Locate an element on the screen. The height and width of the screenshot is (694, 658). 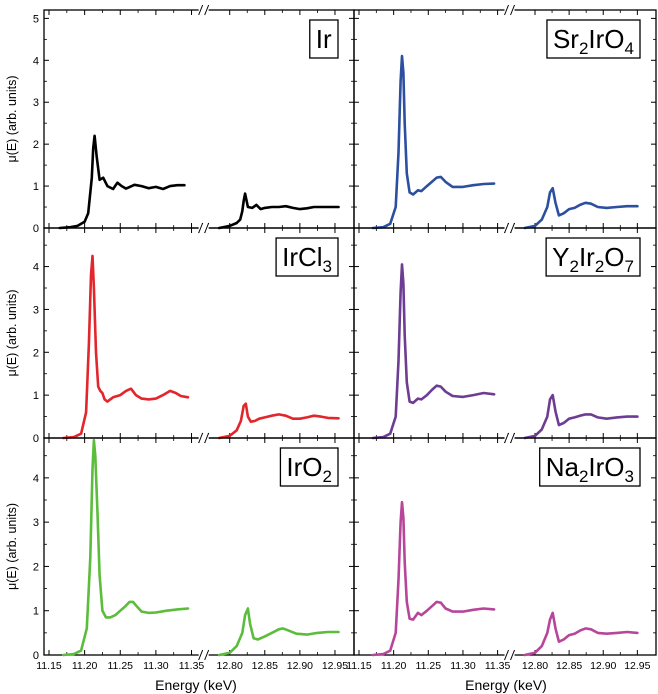
panel-label: IrO2 is located at coordinates (309, 469).